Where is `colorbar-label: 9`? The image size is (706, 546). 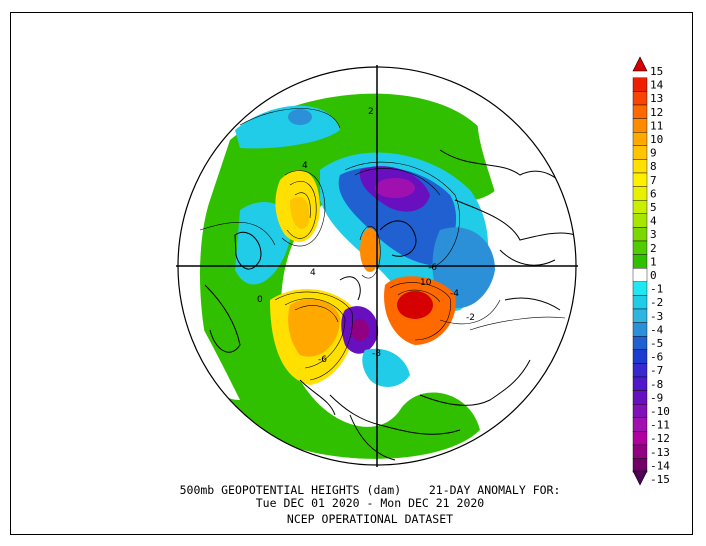 colorbar-label: 9 is located at coordinates (653, 153).